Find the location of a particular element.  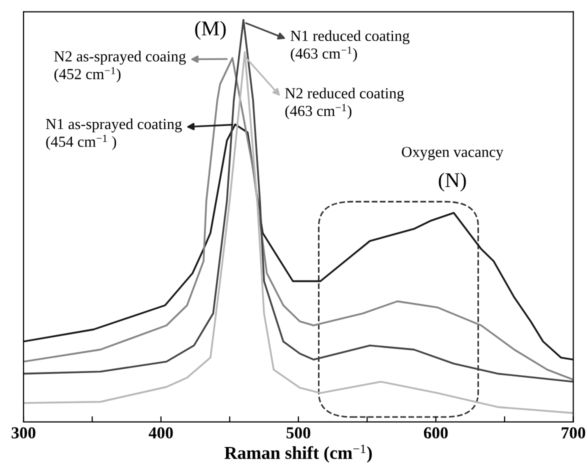

annotation: N1 as-sprayed coating (454 cm$^{−1}$ ) is located at coordinates (114, 134).